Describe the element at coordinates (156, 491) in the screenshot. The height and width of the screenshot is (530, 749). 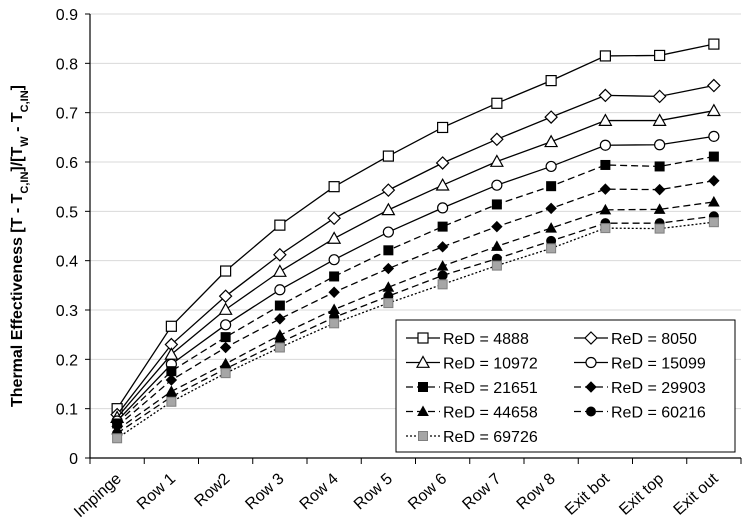
I see `x-tick-label: Row 1` at that location.